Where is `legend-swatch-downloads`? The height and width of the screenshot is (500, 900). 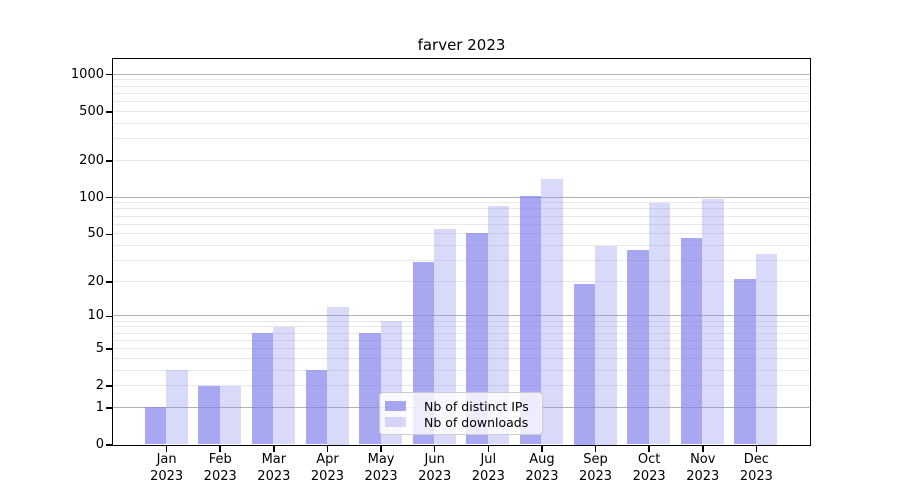
legend-swatch-downloads is located at coordinates (395, 422).